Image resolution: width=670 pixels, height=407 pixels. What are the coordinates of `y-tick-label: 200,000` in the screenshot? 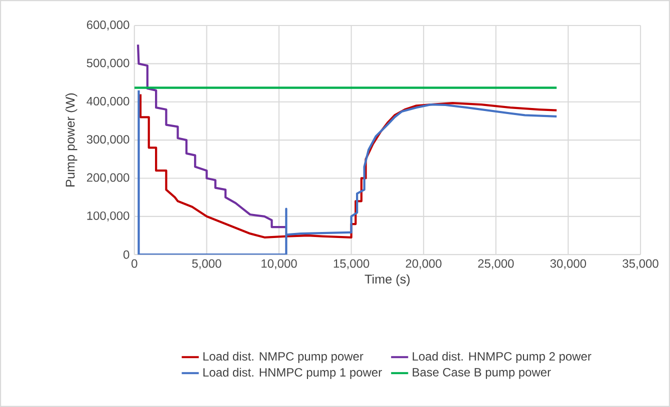 It's located at (108, 178).